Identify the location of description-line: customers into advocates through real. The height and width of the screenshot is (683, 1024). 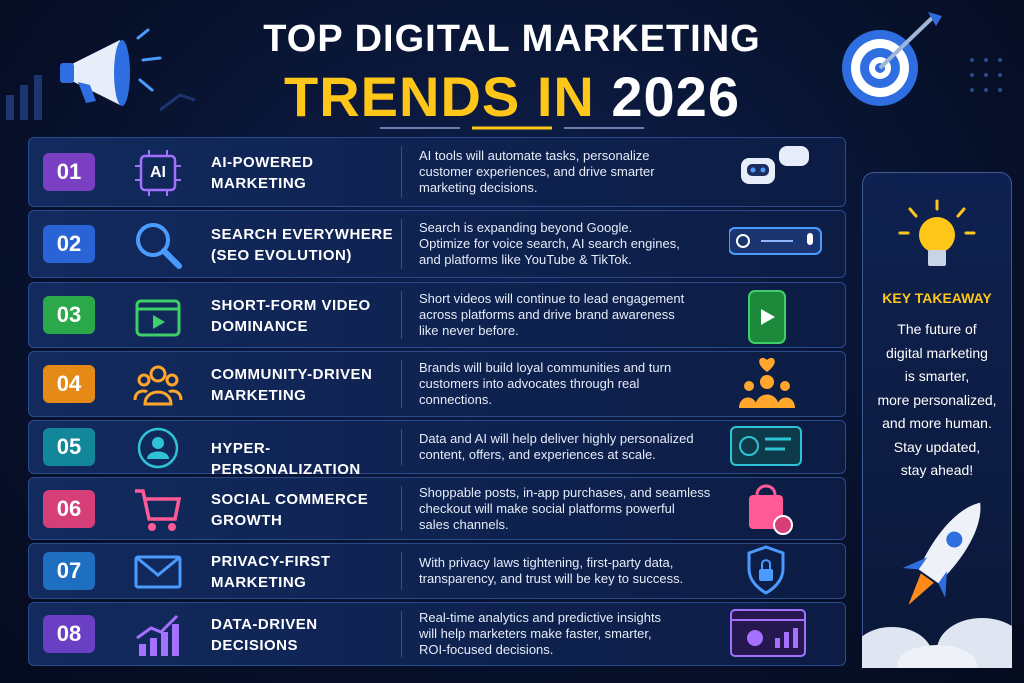
(529, 383).